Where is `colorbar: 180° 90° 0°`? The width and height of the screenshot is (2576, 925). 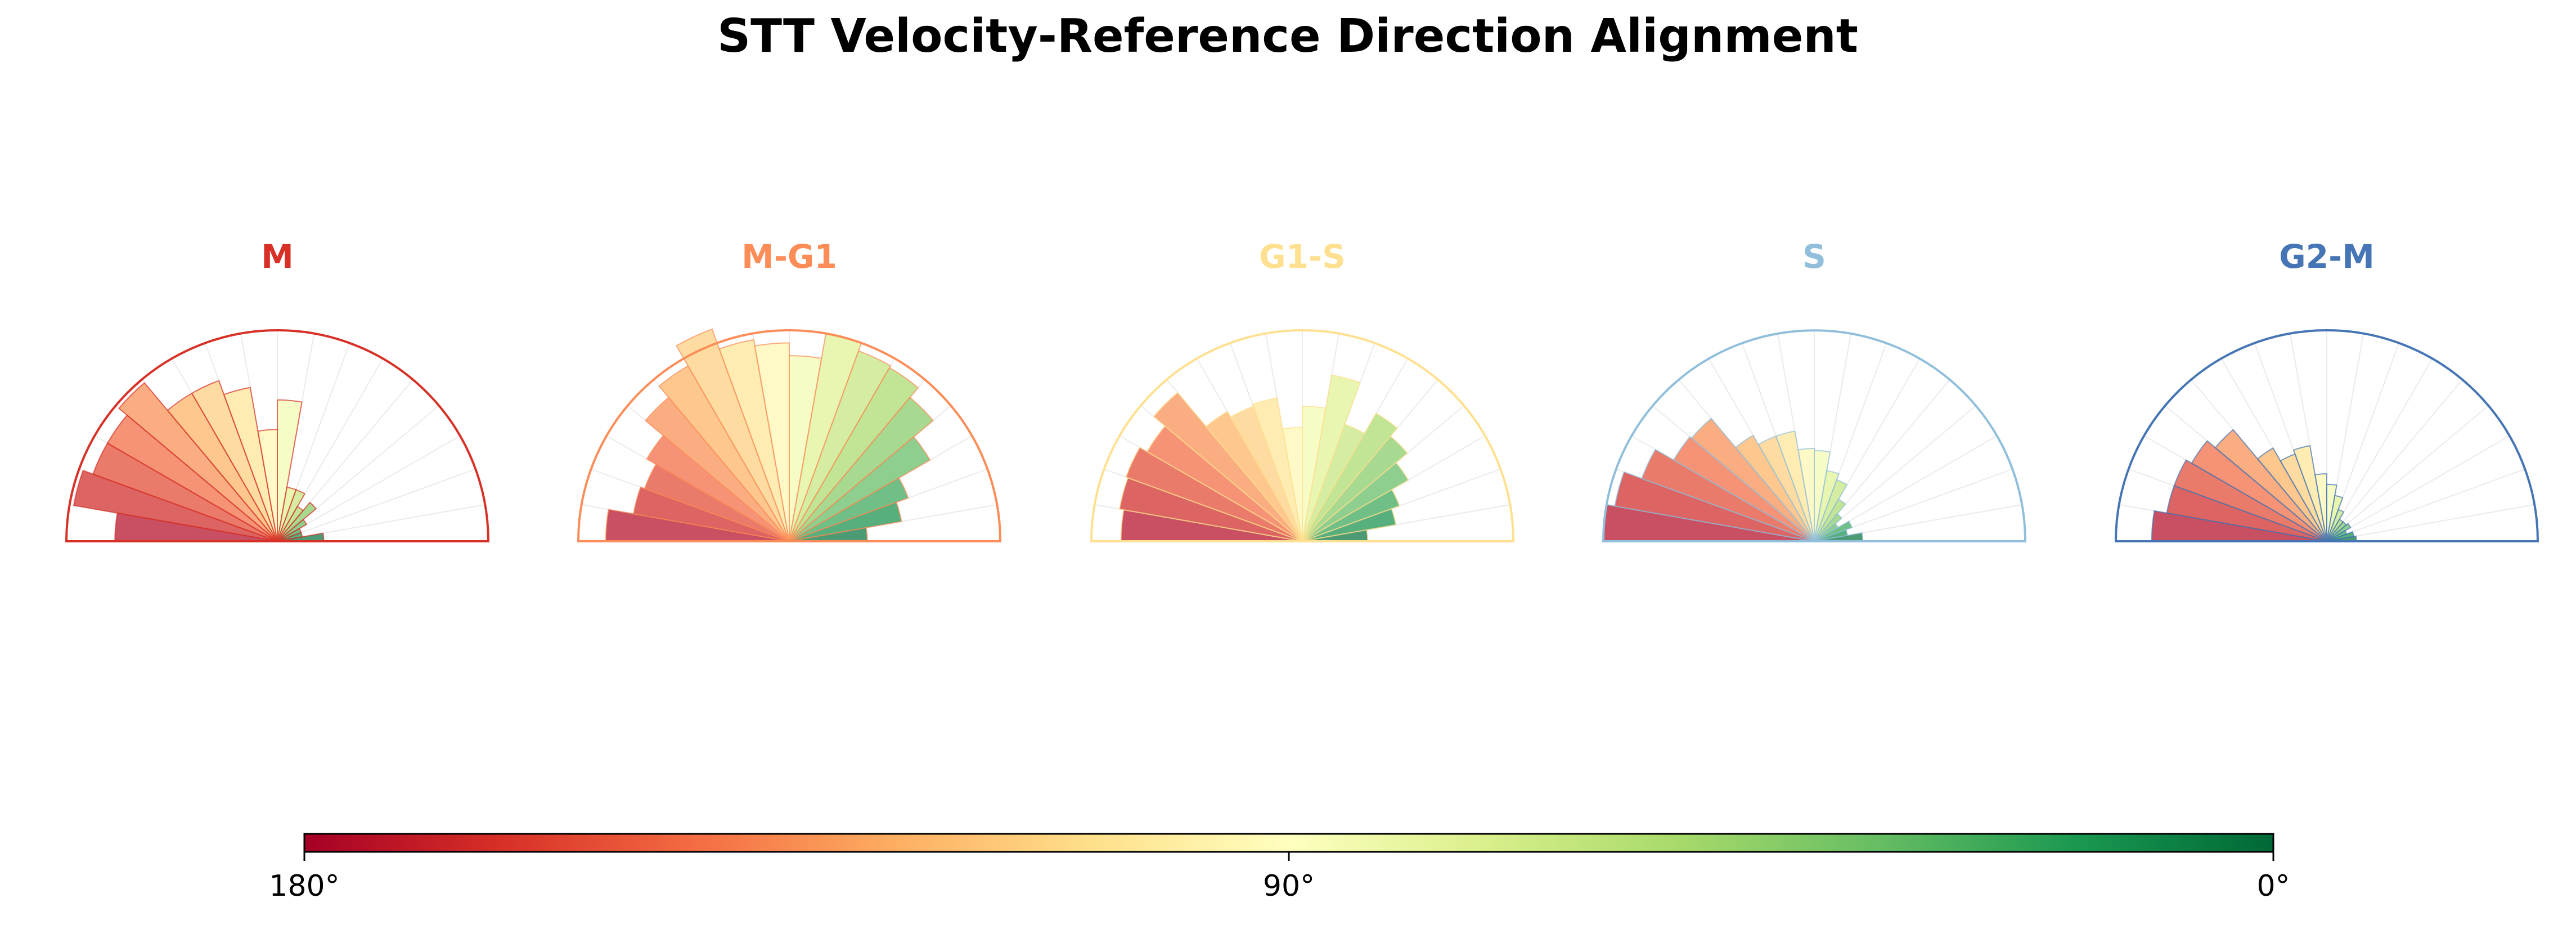
colorbar: 180° 90° 0° is located at coordinates (1279, 868).